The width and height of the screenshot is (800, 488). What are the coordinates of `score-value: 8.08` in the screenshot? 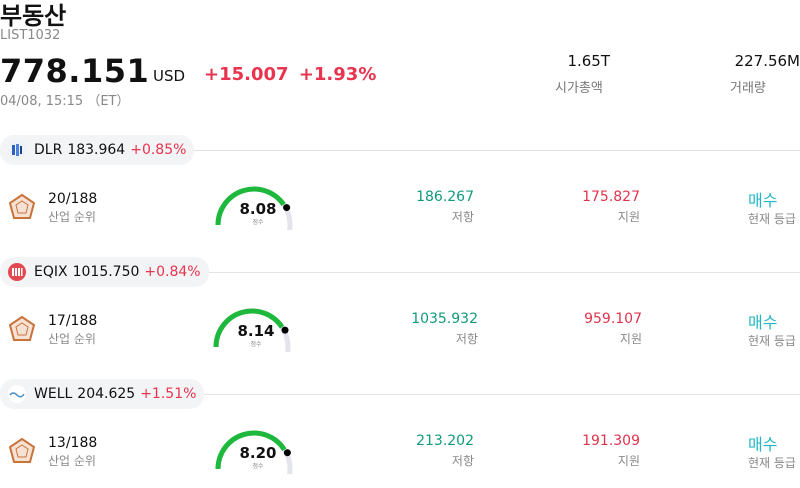 It's located at (258, 209).